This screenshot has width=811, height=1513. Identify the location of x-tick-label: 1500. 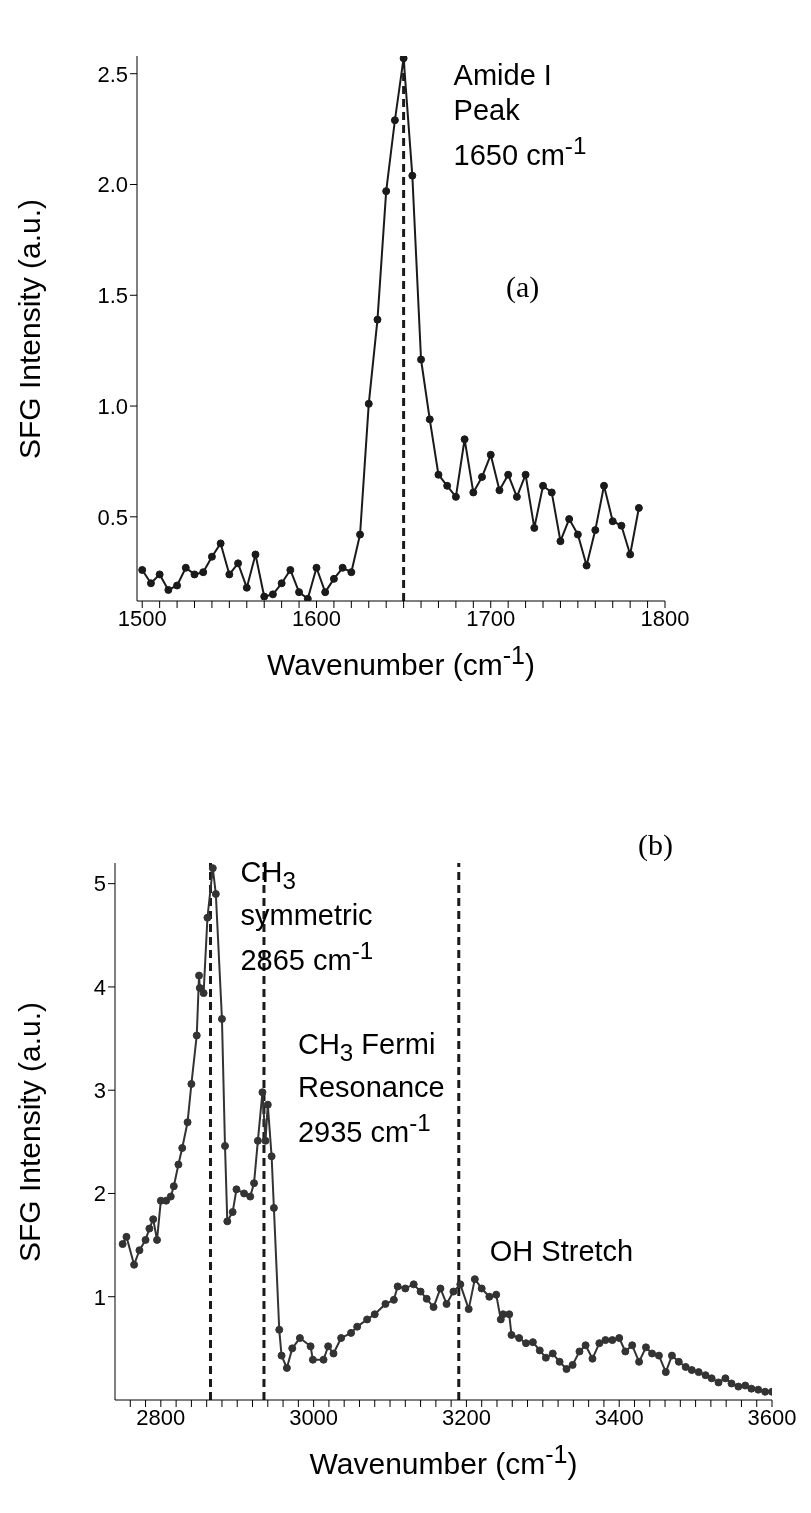
(142, 618).